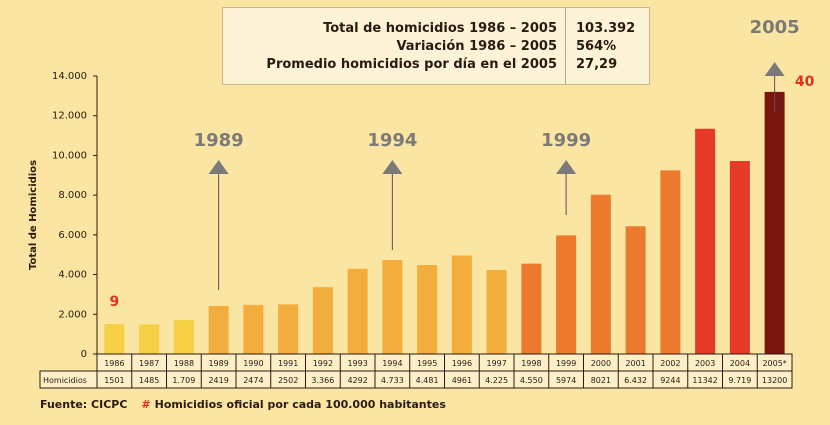 Image resolution: width=830 pixels, height=425 pixels. What do you see at coordinates (635, 380) in the screenshot?
I see `data-label: 6.432` at bounding box center [635, 380].